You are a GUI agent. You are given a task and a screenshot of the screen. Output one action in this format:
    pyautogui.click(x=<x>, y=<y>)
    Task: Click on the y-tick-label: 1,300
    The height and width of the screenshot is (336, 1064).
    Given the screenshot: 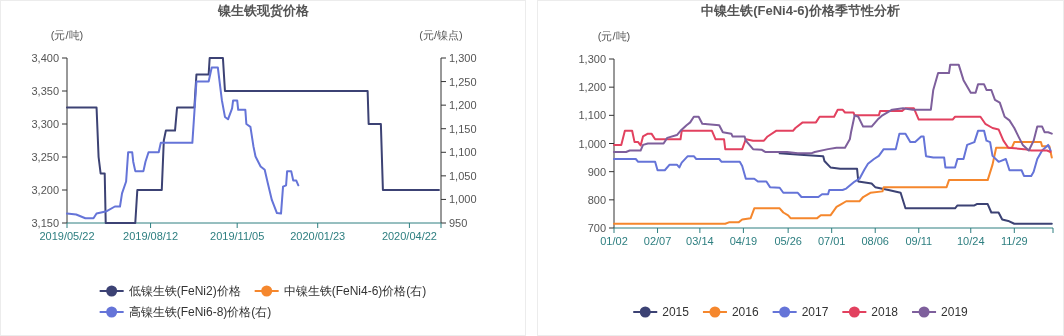 What is the action you would take?
    pyautogui.click(x=592, y=59)
    